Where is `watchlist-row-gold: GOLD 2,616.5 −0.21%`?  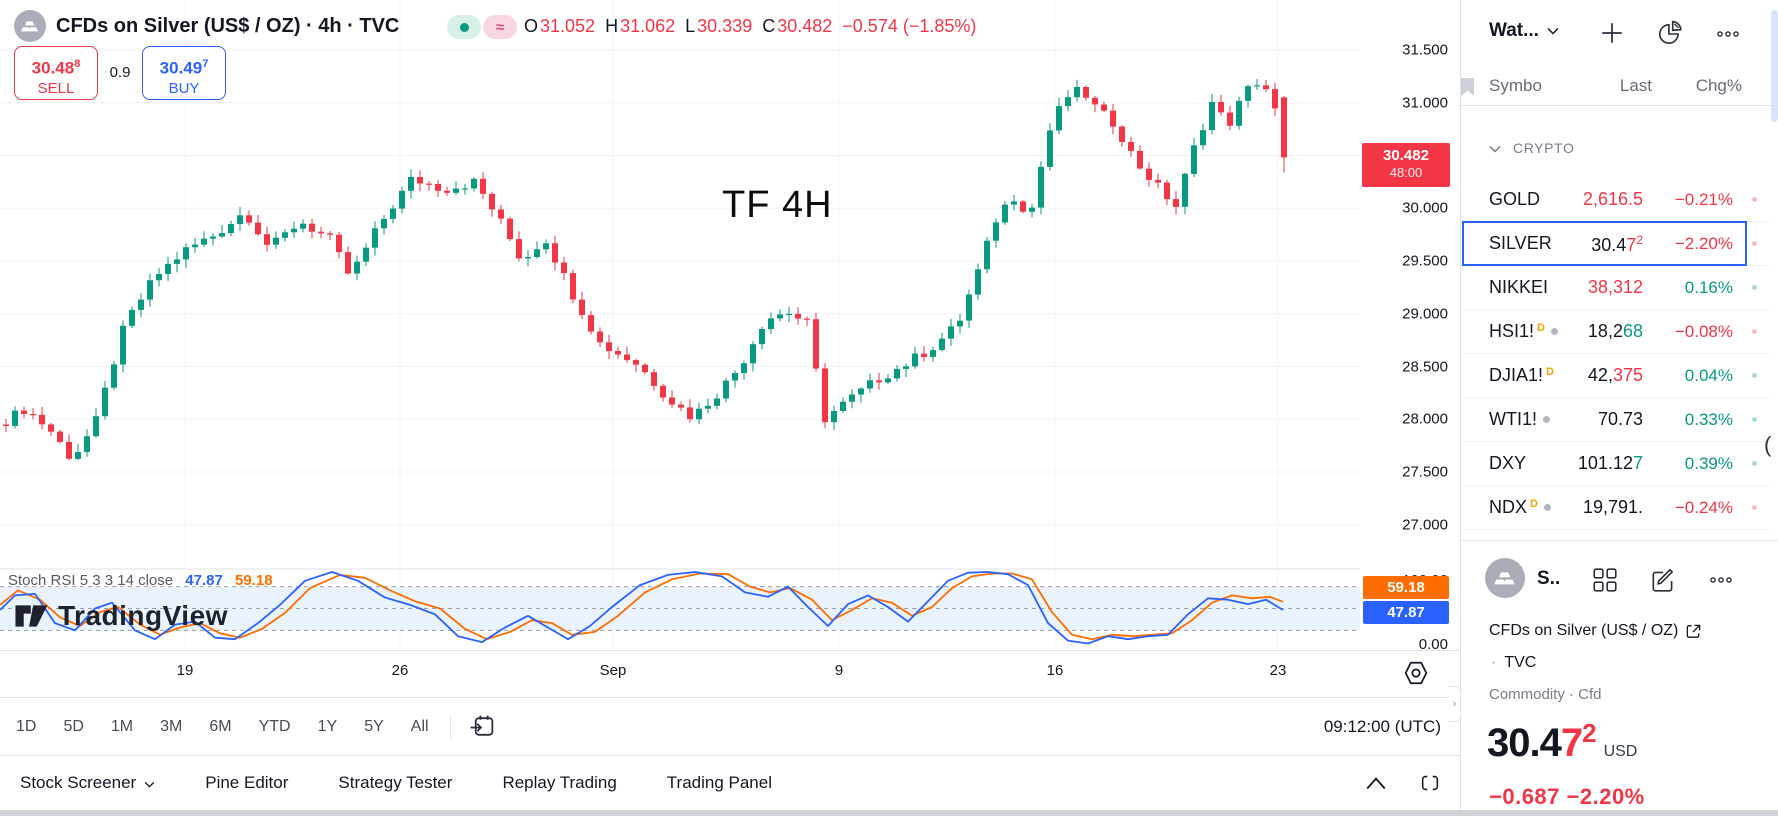
watchlist-row-gold: GOLD 2,616.5 −0.21% is located at coordinates (1615, 200).